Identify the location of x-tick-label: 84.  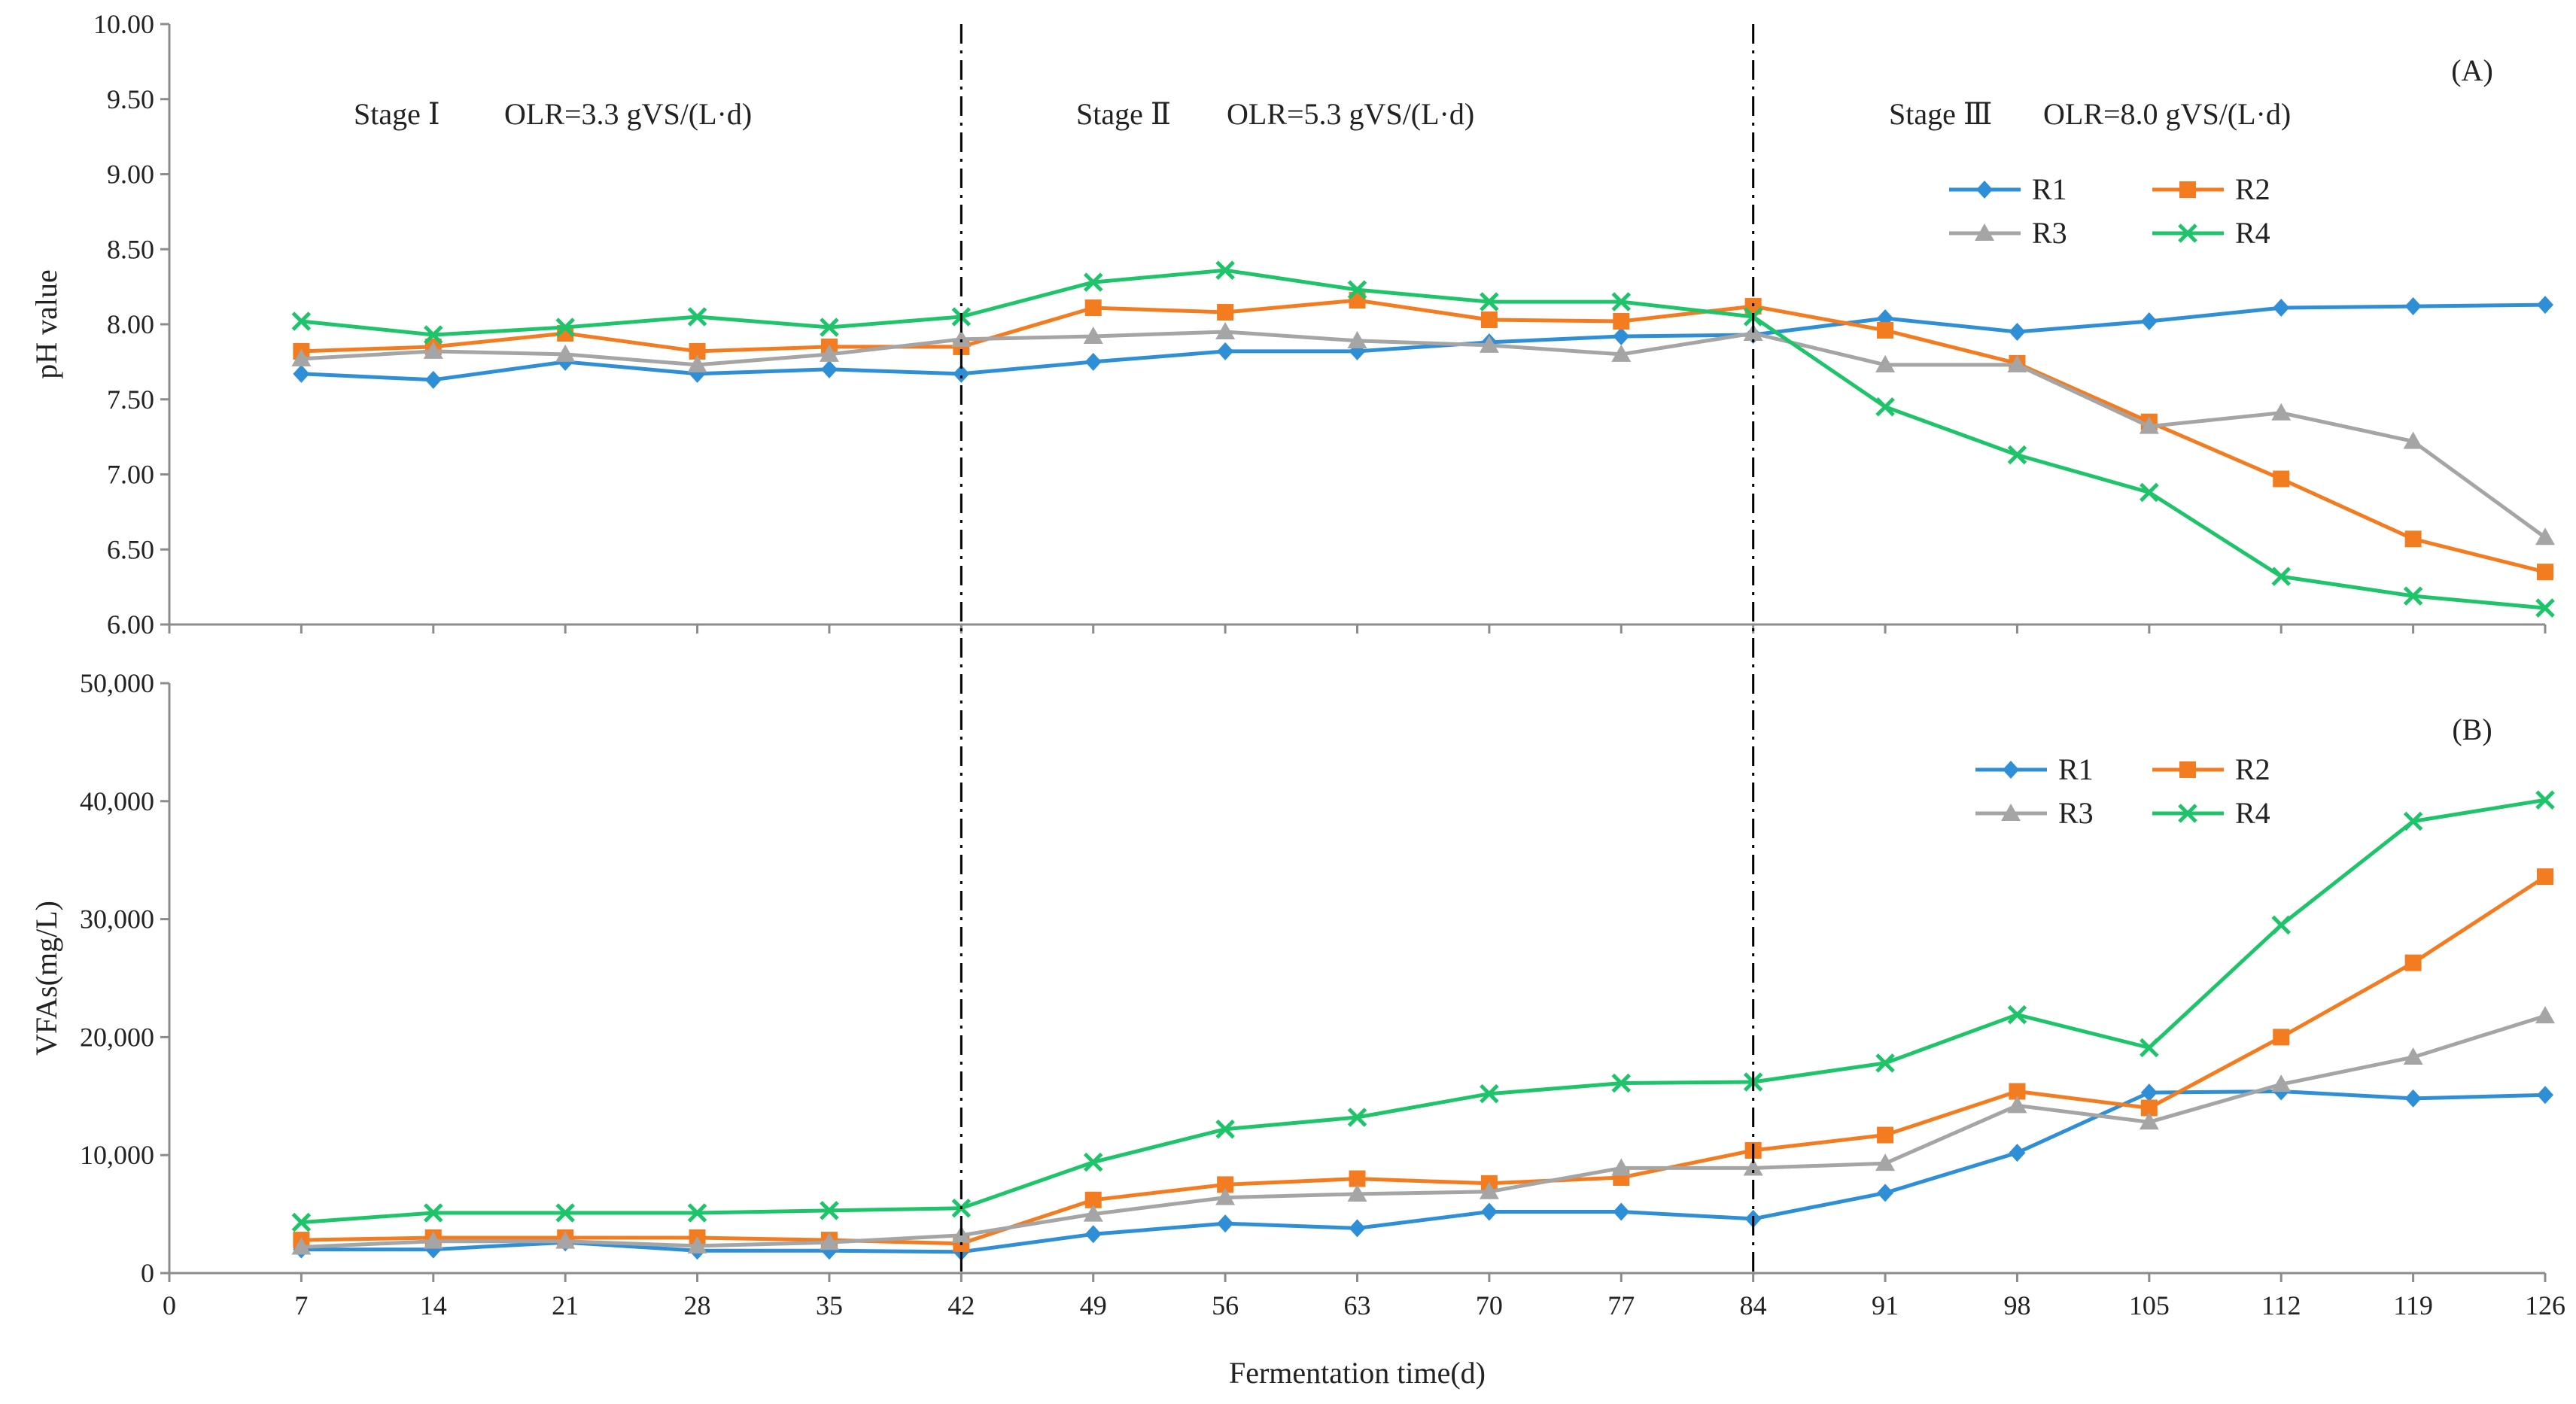
(1753, 1305).